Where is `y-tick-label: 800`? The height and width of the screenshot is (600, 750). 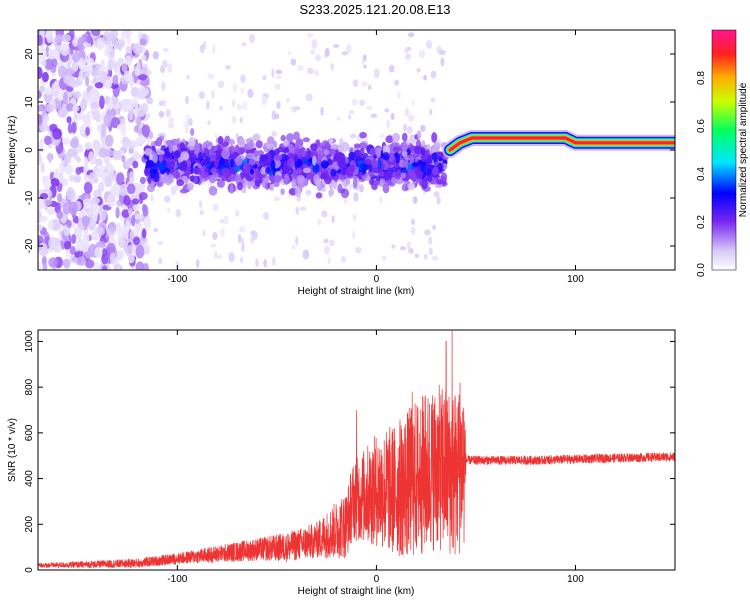
y-tick-label: 800 is located at coordinates (29, 386).